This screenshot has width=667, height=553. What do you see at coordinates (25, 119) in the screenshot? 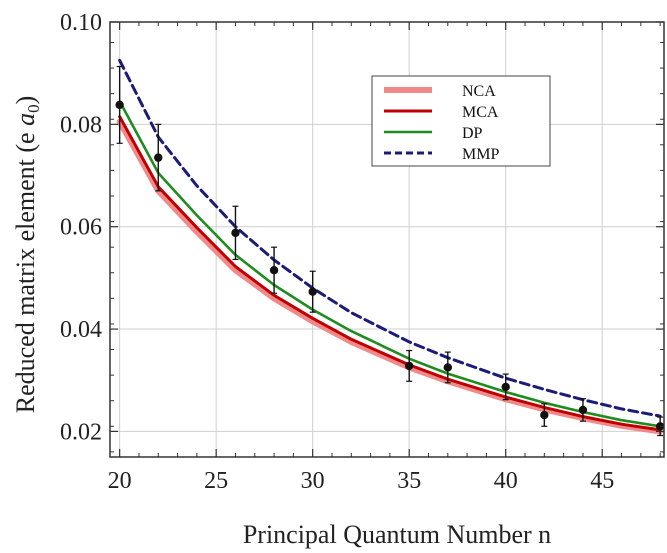
I see `y-axis-label-unit: a` at bounding box center [25, 119].